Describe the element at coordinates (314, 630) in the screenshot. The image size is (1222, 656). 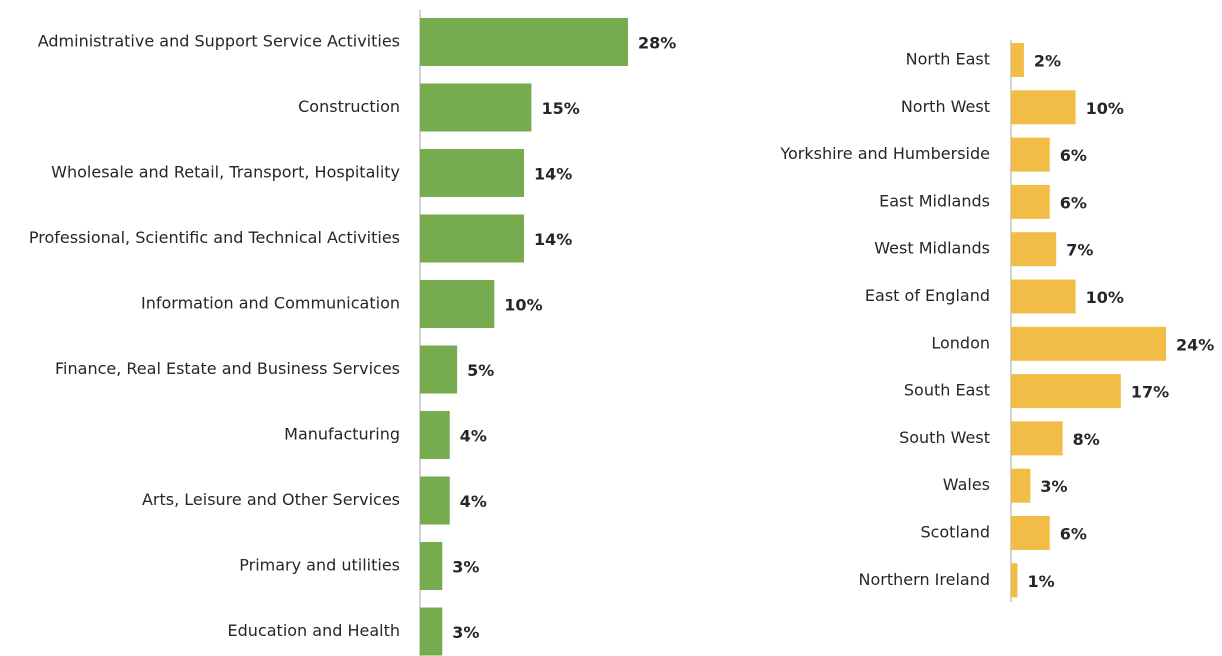
I see `category-label: Education and Health` at that location.